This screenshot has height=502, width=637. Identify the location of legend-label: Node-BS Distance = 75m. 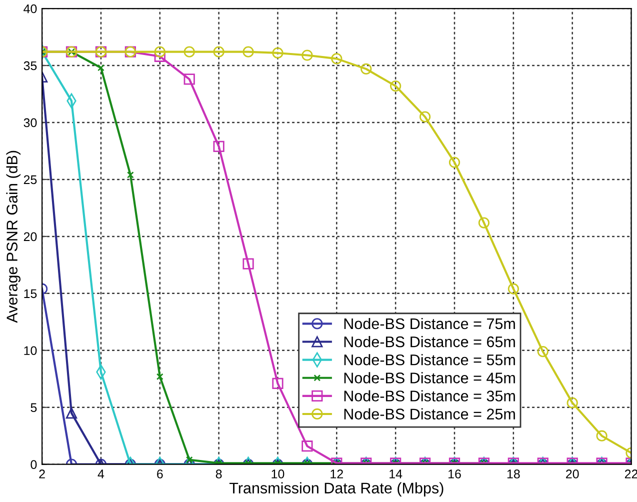
(429, 324).